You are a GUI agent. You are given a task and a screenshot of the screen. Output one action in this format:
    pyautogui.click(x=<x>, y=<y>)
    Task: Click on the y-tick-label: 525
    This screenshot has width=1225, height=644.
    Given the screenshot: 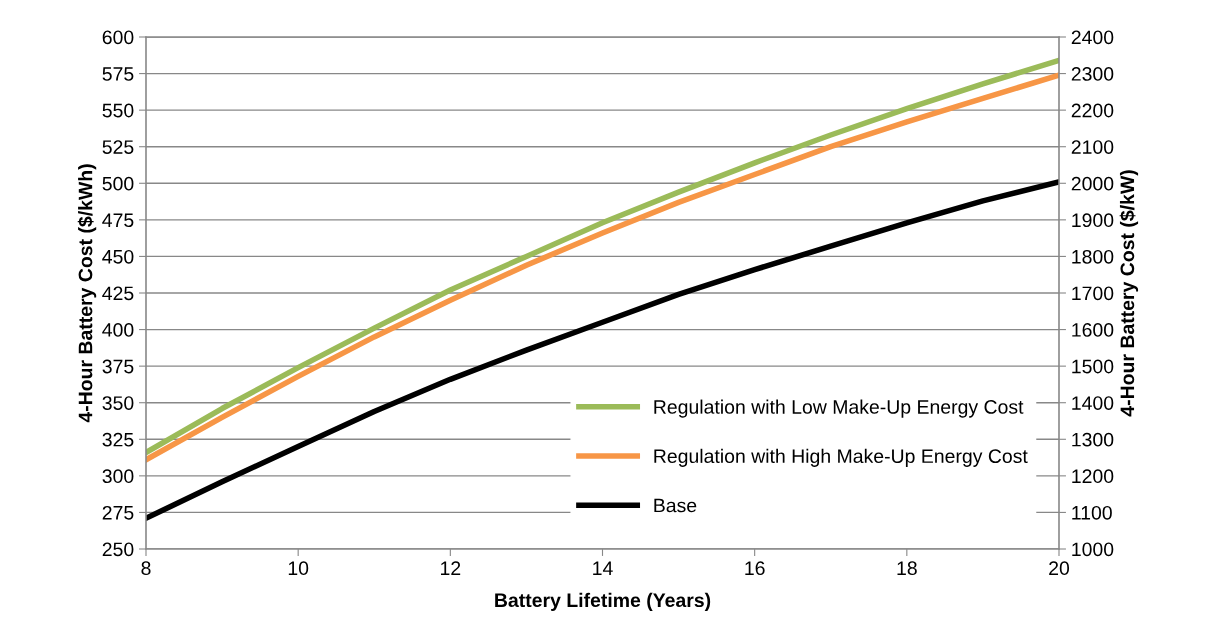 What is the action you would take?
    pyautogui.click(x=118, y=147)
    